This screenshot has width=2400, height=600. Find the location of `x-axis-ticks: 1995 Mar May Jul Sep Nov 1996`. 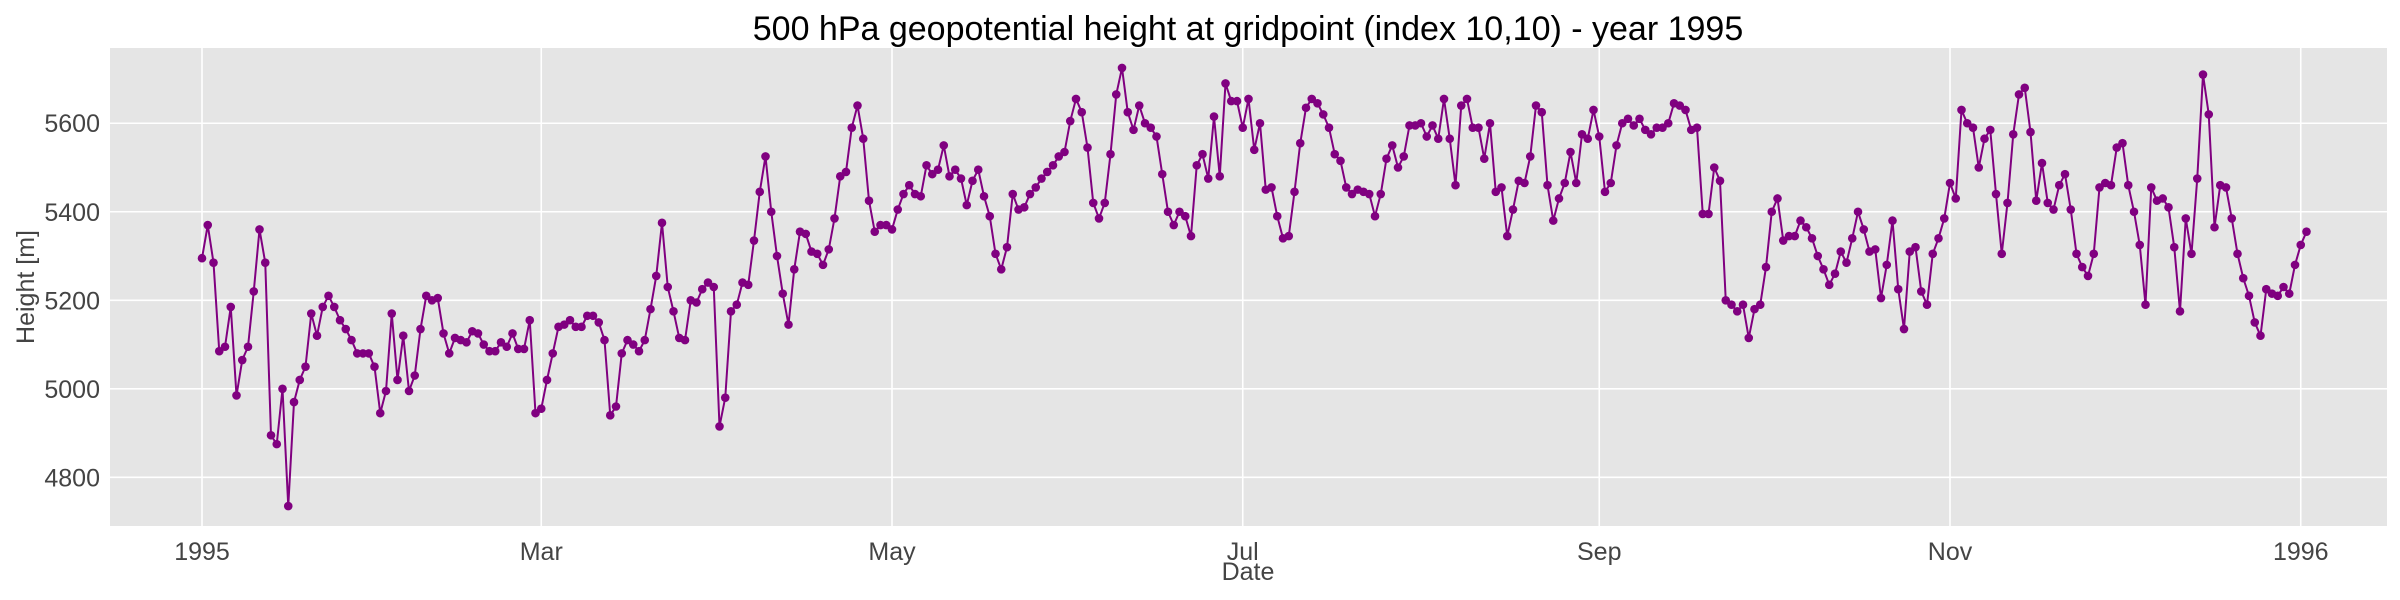

x-axis-ticks: 1995 Mar May Jul Sep Nov 1996 is located at coordinates (1251, 552).